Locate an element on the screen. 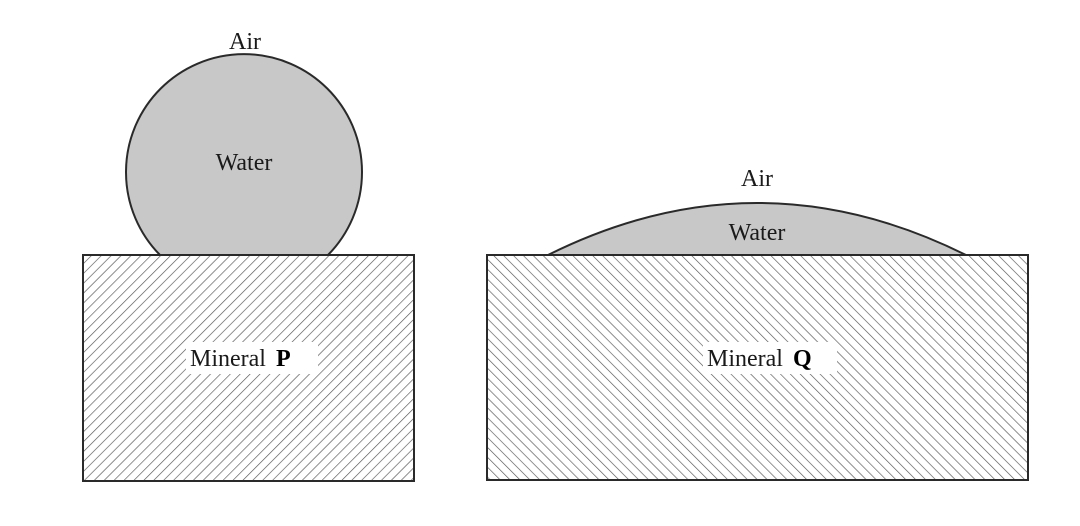  mineral-q-label-bg is located at coordinates (770, 358).